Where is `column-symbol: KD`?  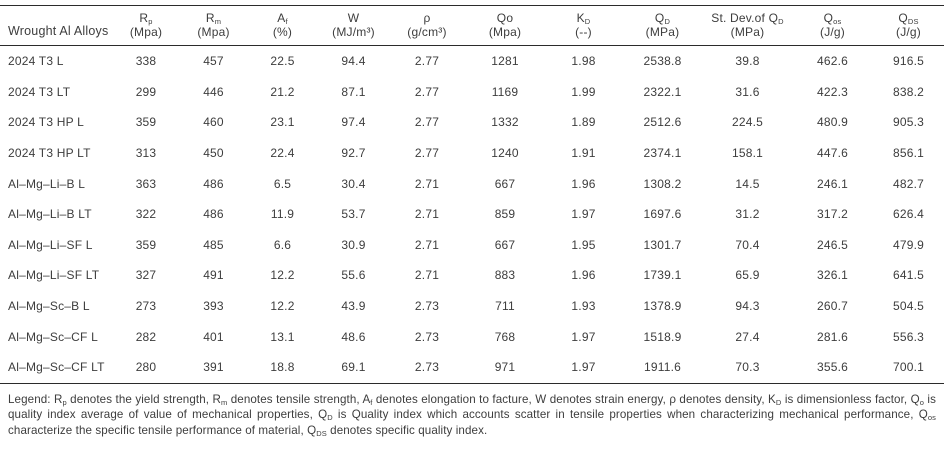 column-symbol: KD is located at coordinates (583, 18).